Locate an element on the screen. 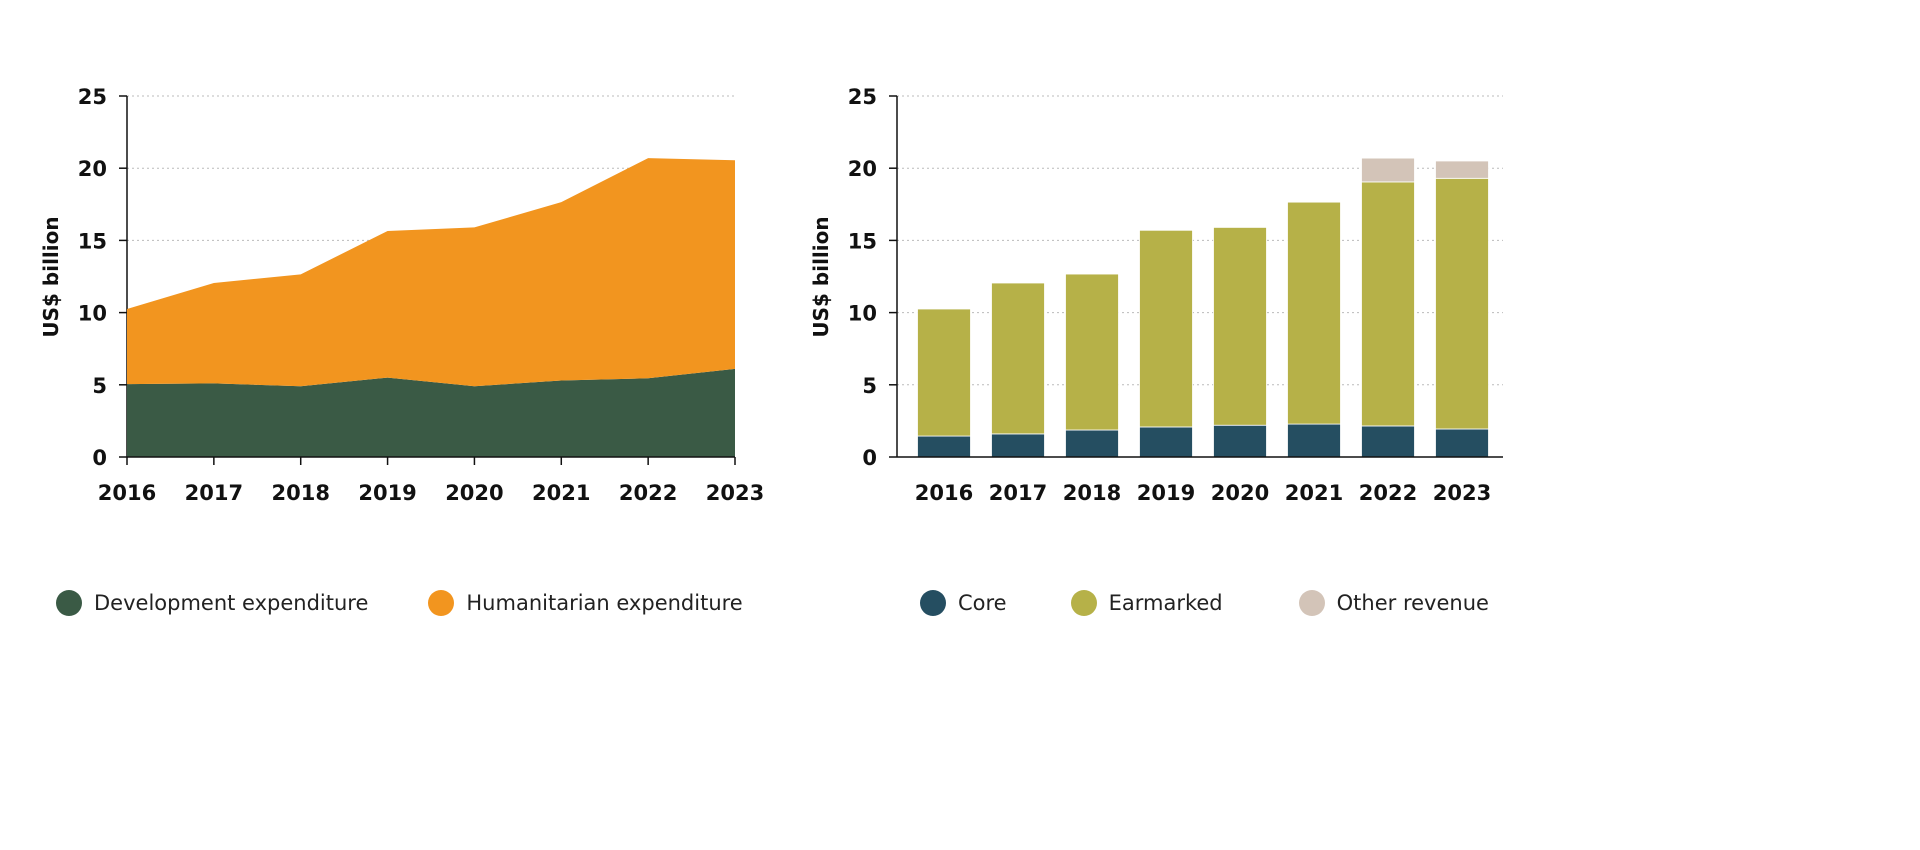 This screenshot has height=850, width=1920. area-humanitarian-expenditure is located at coordinates (431, 272).